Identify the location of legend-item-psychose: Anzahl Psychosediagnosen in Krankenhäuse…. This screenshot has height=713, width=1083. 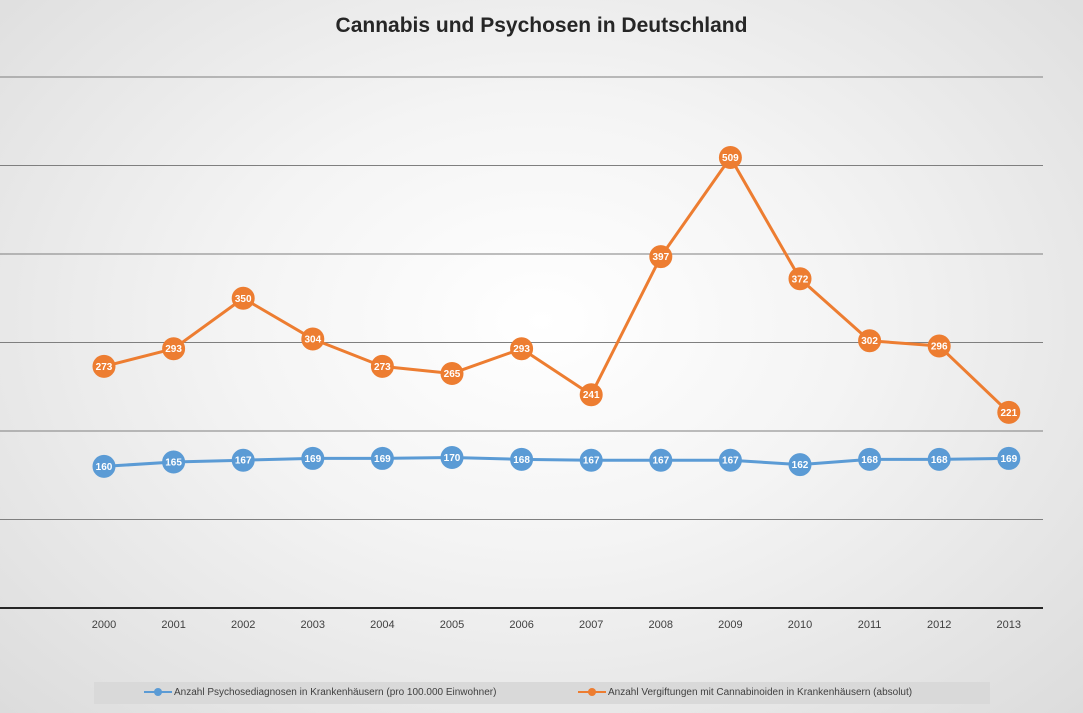
(320, 692).